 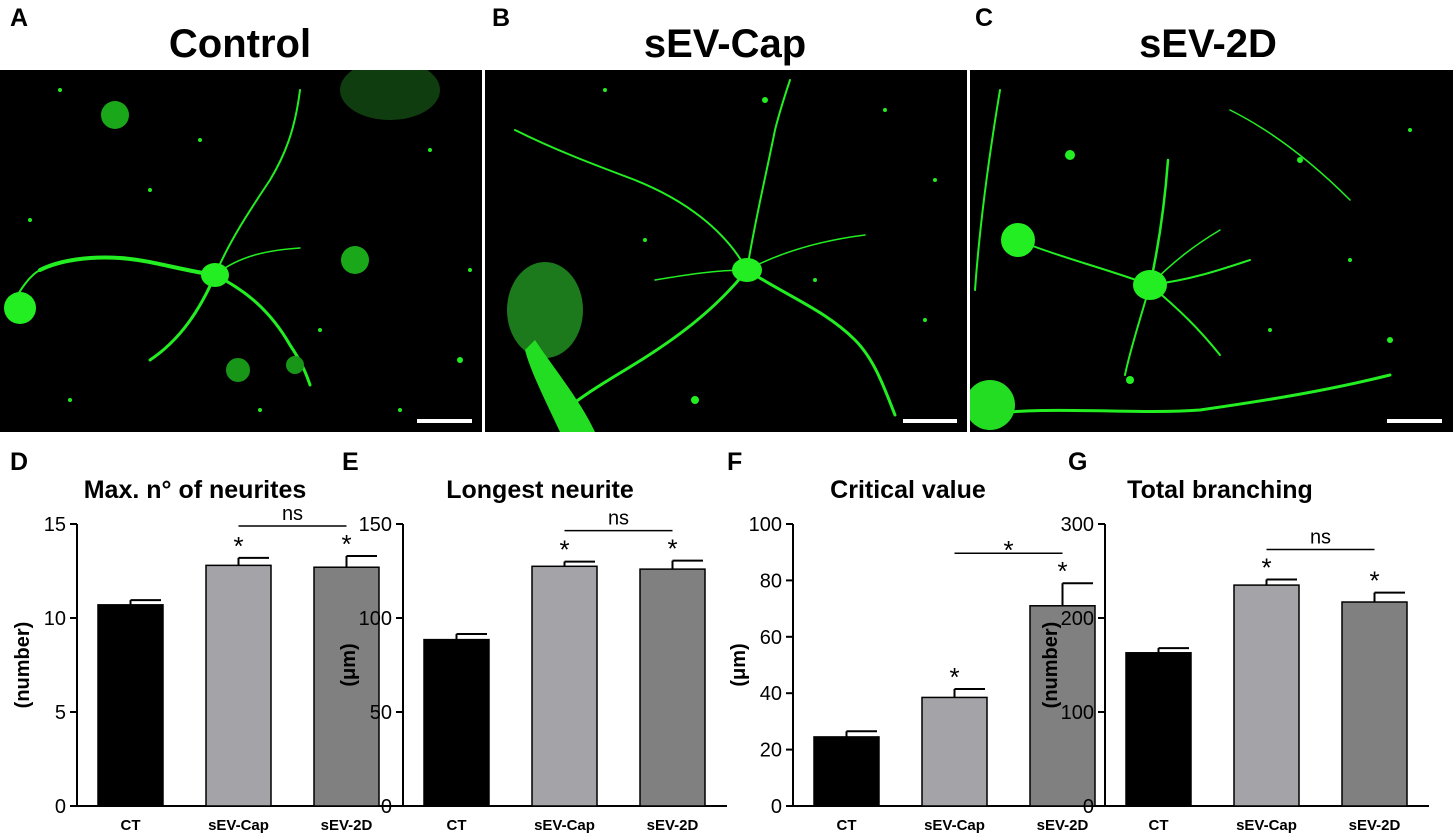 What do you see at coordinates (1220, 490) in the screenshot?
I see `chart-title-3: Total branching` at bounding box center [1220, 490].